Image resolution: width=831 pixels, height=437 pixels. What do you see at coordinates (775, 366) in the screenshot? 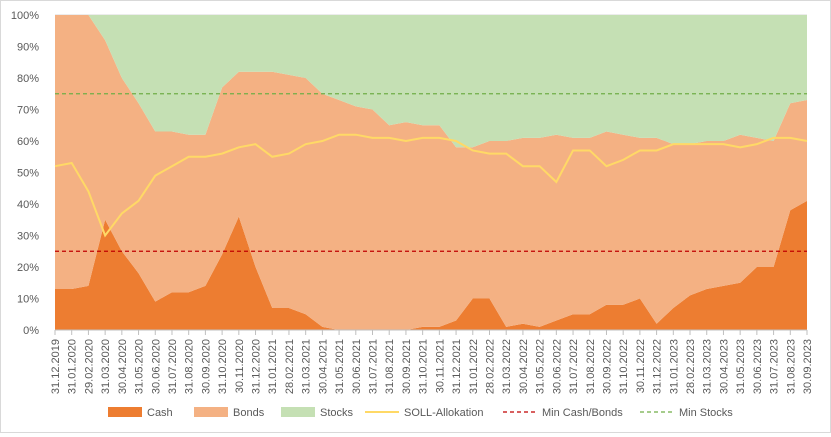
I see `x-tick-label: 31.07.2023` at bounding box center [775, 366].